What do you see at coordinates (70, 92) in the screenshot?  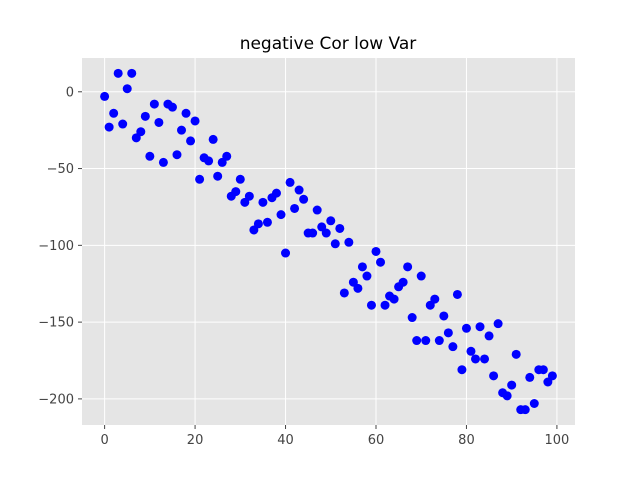 I see `y-tick-label: 0` at bounding box center [70, 92].